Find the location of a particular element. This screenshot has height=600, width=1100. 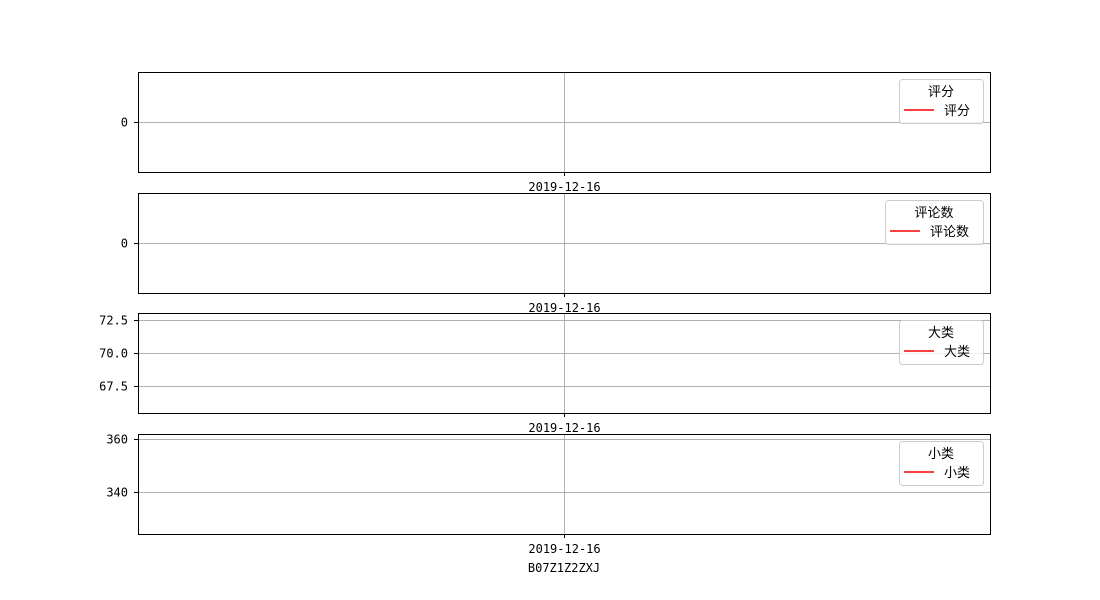

legend-title: 评分 is located at coordinates (941, 92).